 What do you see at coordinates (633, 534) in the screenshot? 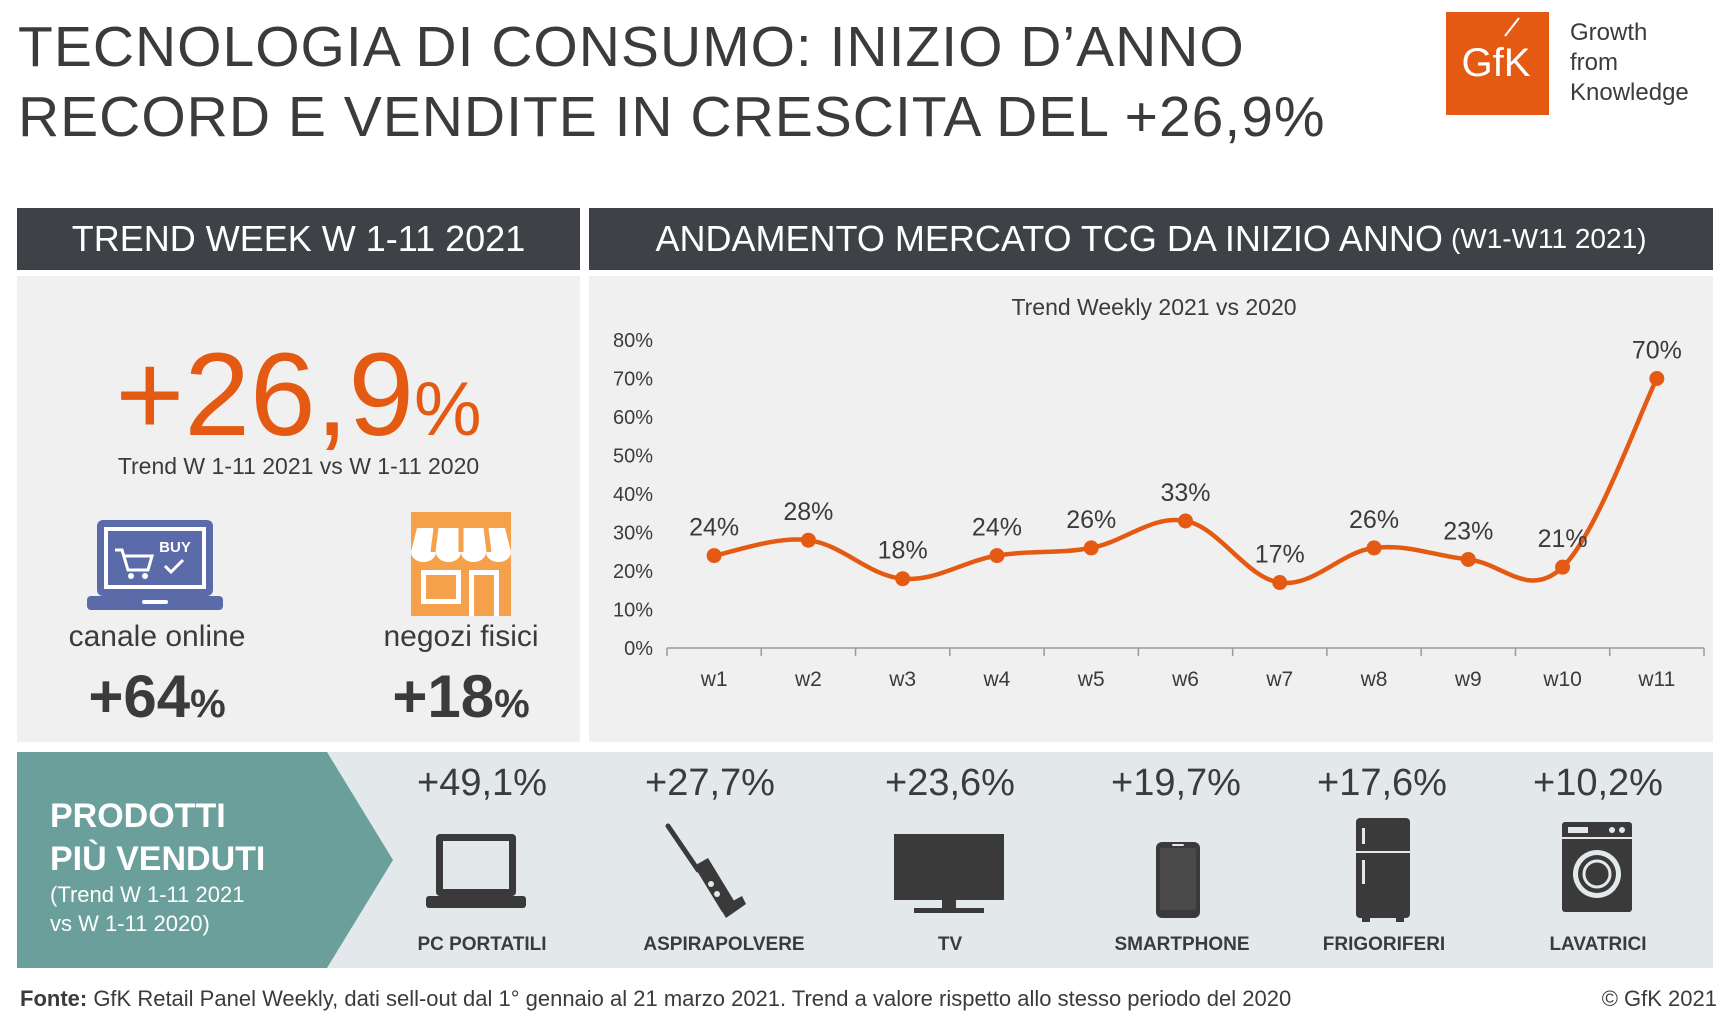
I see `y-tick-label: 30%` at bounding box center [633, 534].